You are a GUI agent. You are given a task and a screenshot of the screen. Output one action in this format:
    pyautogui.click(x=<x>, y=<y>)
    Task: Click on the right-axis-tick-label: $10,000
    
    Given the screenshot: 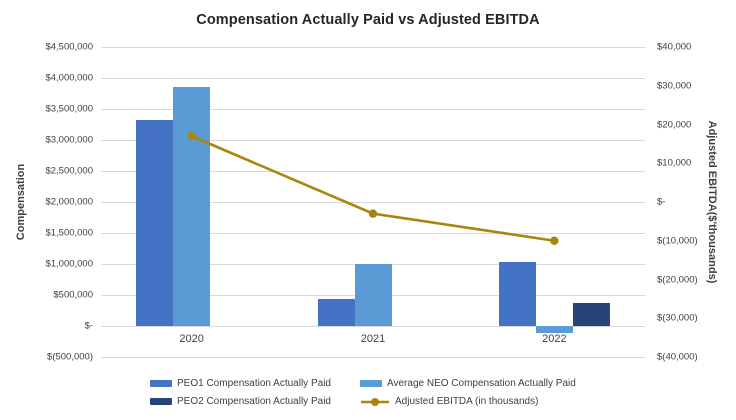 What is the action you would take?
    pyautogui.click(x=674, y=163)
    